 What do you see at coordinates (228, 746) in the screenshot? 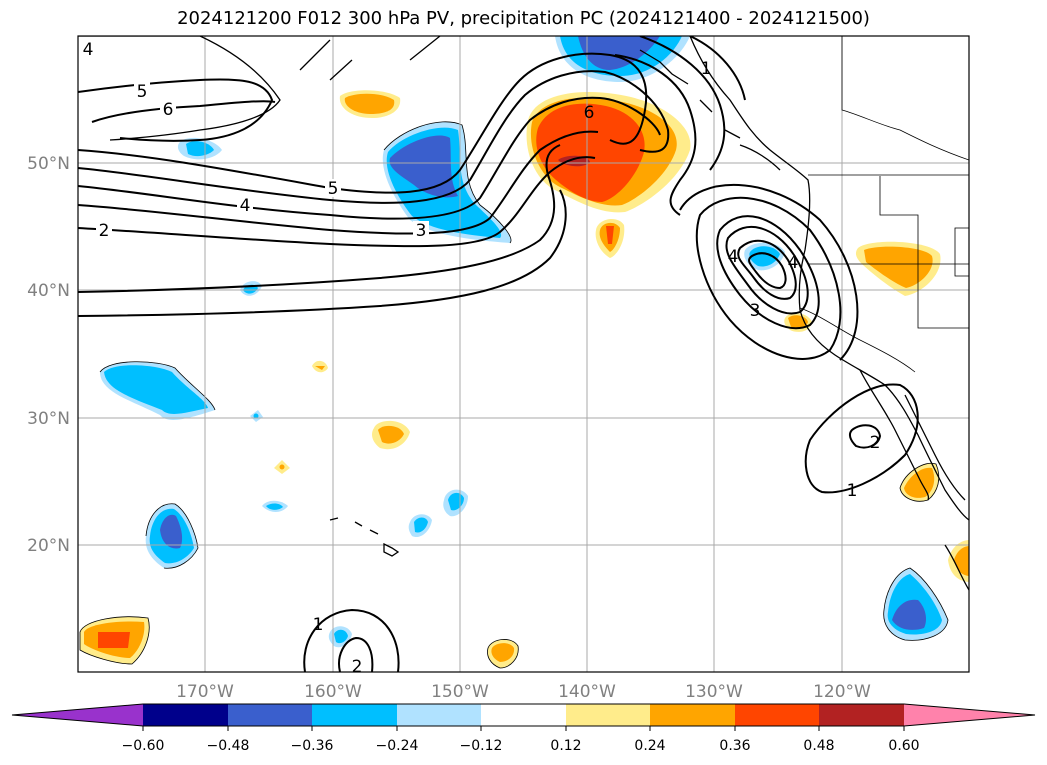
I see `colorbar-tick-label: −0.48` at bounding box center [228, 746].